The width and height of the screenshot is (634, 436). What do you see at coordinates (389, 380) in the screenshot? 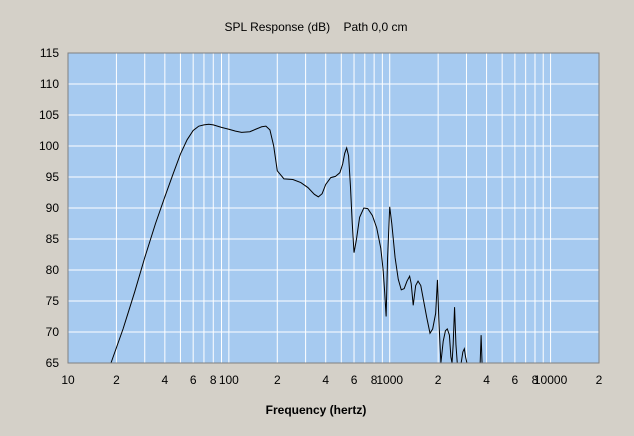
I see `x-tick-label: 1000` at bounding box center [389, 380].